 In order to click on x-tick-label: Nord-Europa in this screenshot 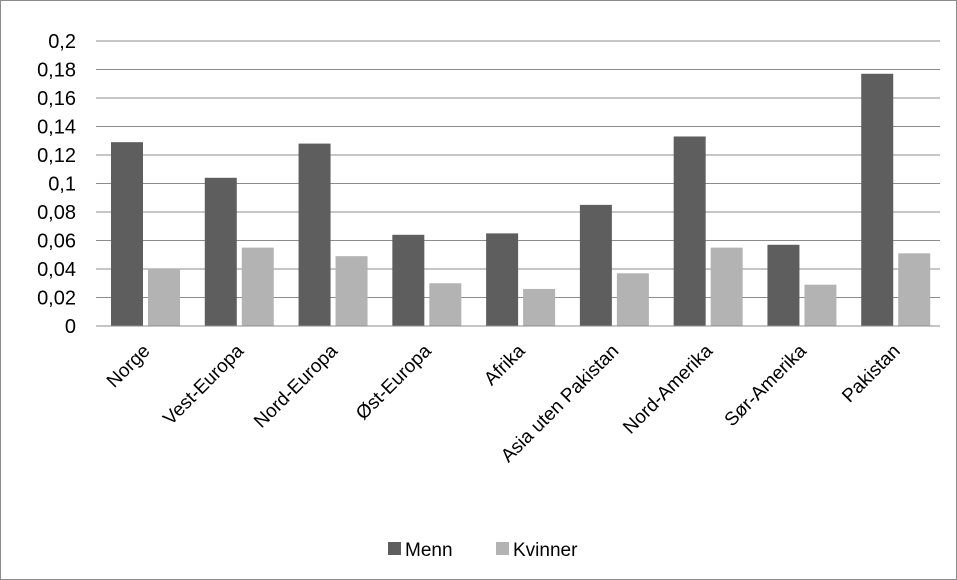, I will do `click(296, 386)`.